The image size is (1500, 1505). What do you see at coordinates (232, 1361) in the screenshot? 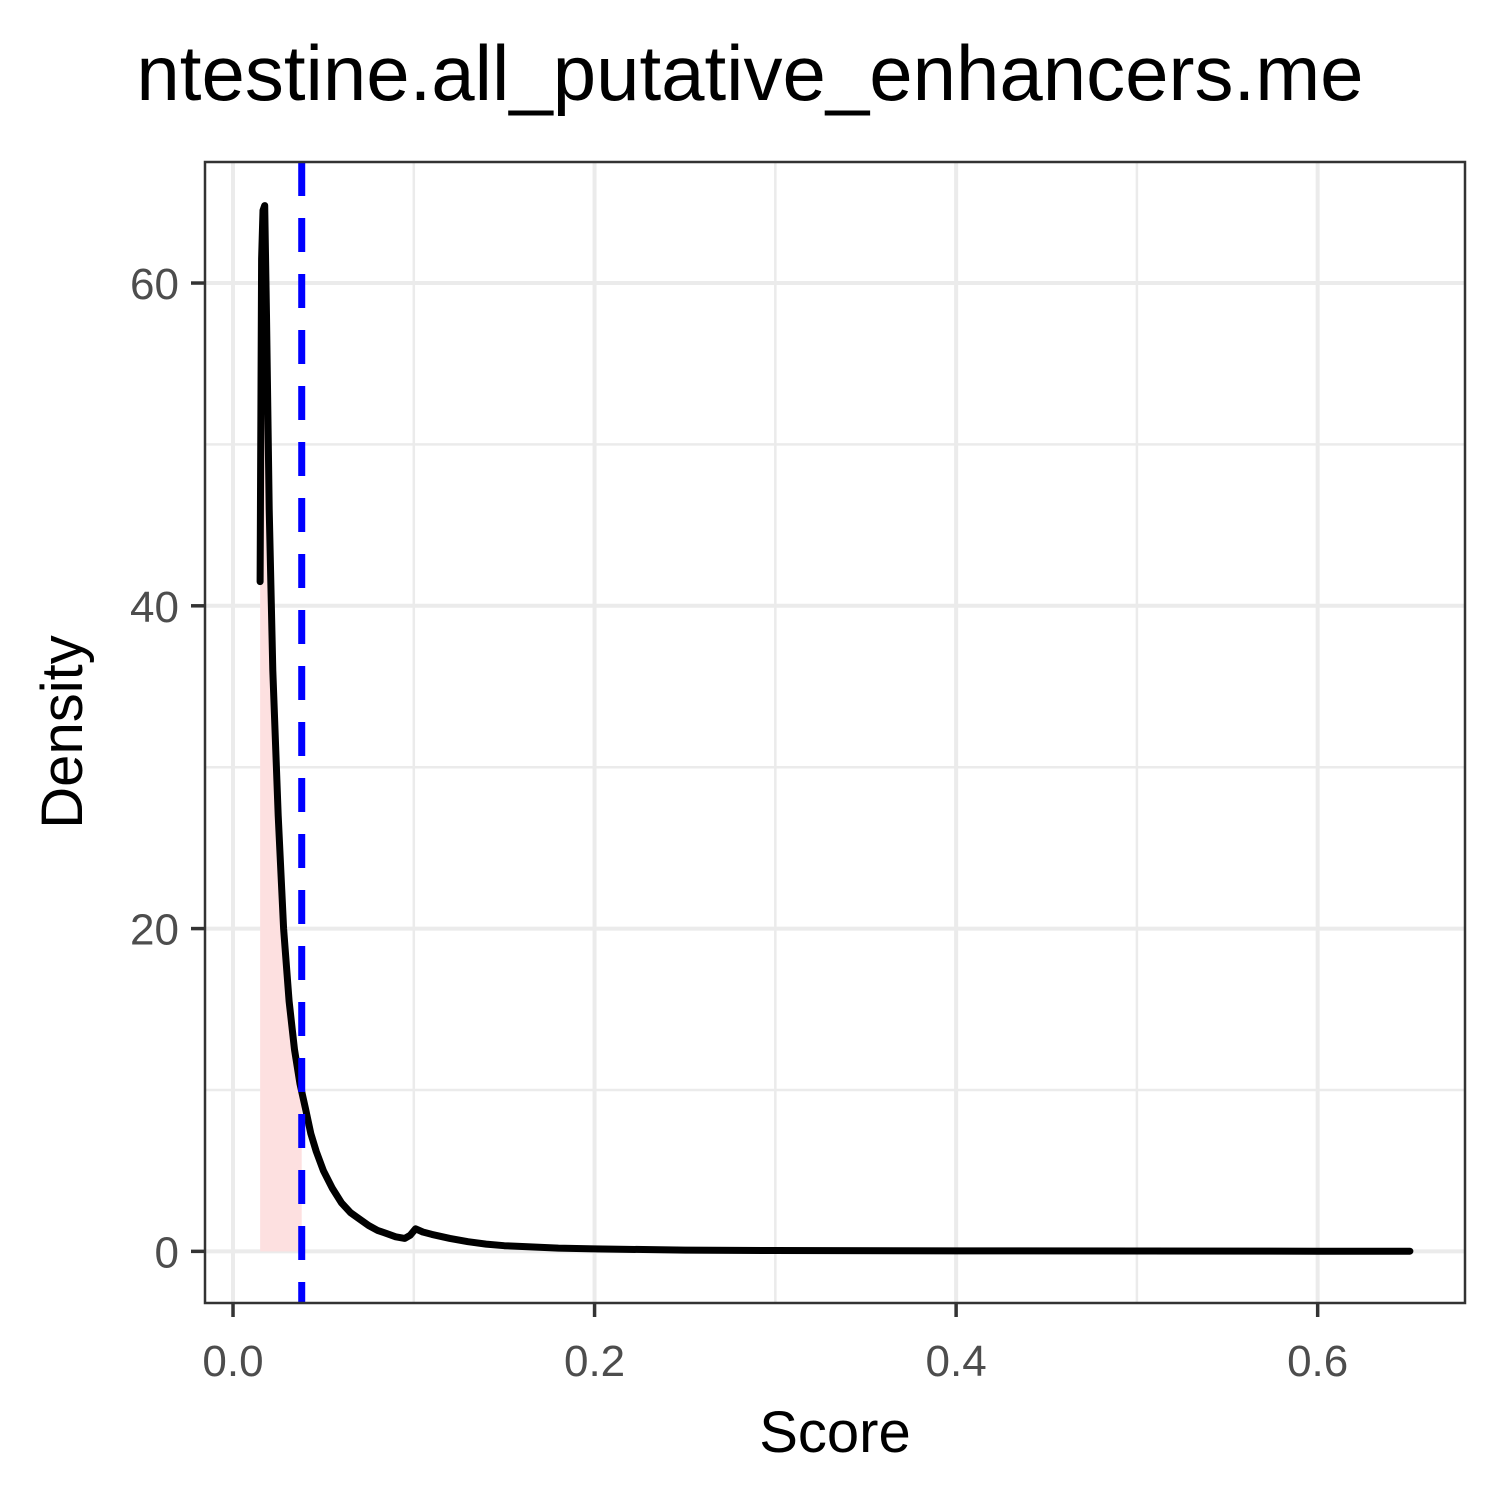
I see `x-tick-label: 0.0` at bounding box center [232, 1361].